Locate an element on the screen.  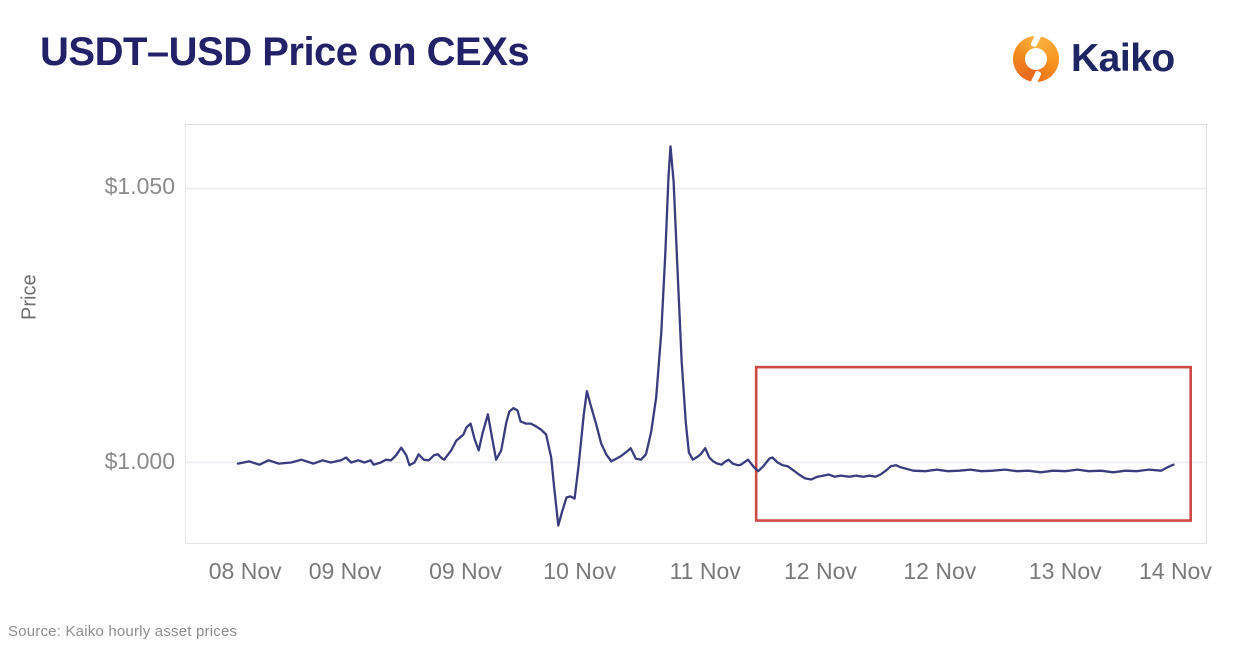
kaiko-logo: Kaiko is located at coordinates (1094, 59).